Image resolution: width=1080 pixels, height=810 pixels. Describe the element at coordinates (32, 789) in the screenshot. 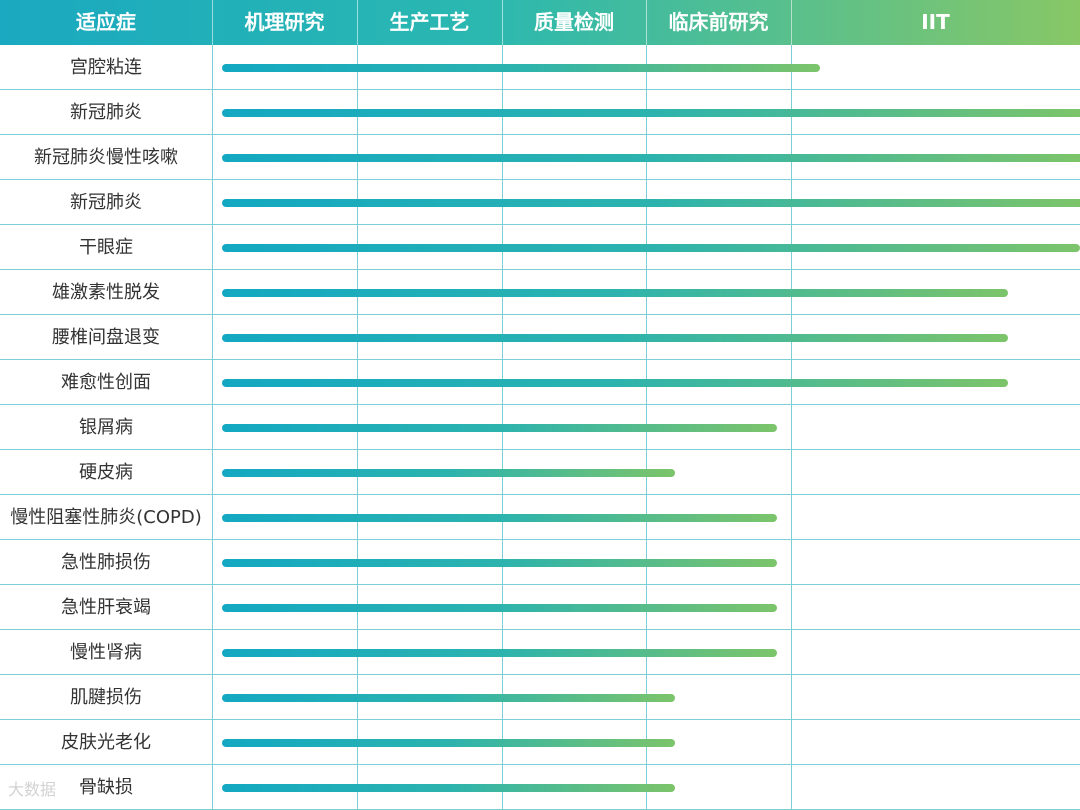

I see `watermark: 大数据` at that location.